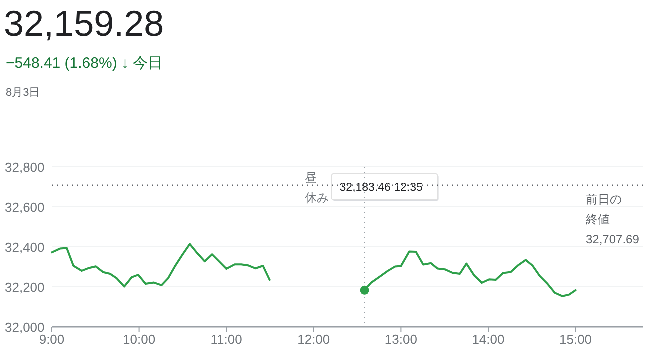  I want to click on x-tick-label: 12:00, so click(314, 339).